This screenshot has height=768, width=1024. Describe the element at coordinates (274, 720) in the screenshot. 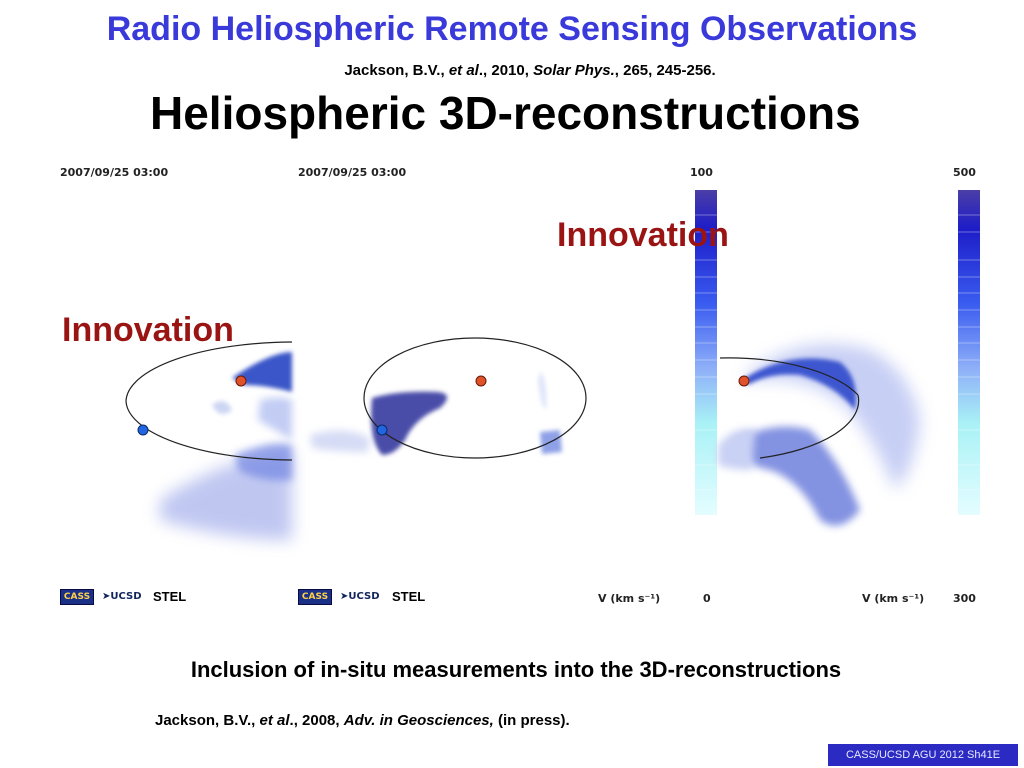

I see `citation-bottom-etal: et al` at that location.